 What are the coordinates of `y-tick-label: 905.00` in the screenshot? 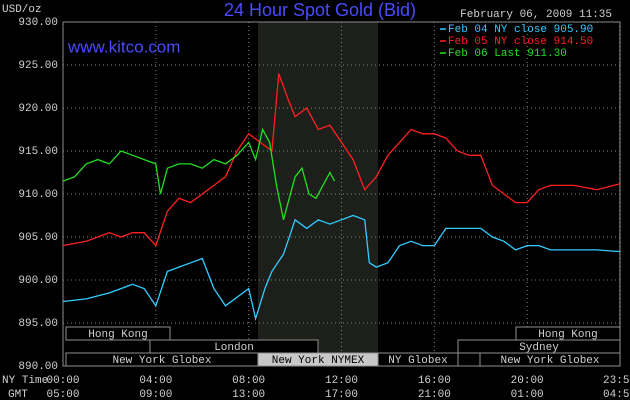 It's located at (38, 238).